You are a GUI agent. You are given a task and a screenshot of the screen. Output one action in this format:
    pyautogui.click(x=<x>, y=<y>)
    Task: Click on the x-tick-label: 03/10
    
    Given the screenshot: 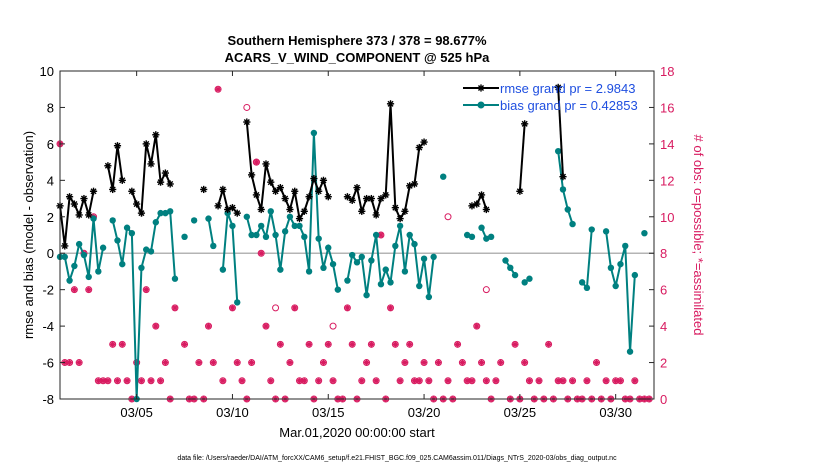 What is the action you would take?
    pyautogui.click(x=232, y=412)
    